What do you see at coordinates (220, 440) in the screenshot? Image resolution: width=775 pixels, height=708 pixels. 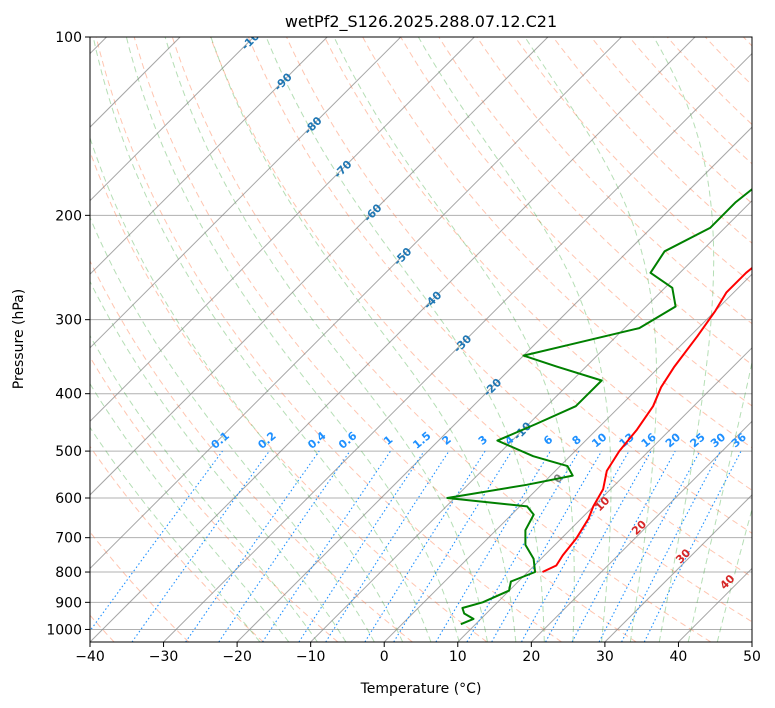 I see `mixing-ratio-label: 0.1` at bounding box center [220, 440].